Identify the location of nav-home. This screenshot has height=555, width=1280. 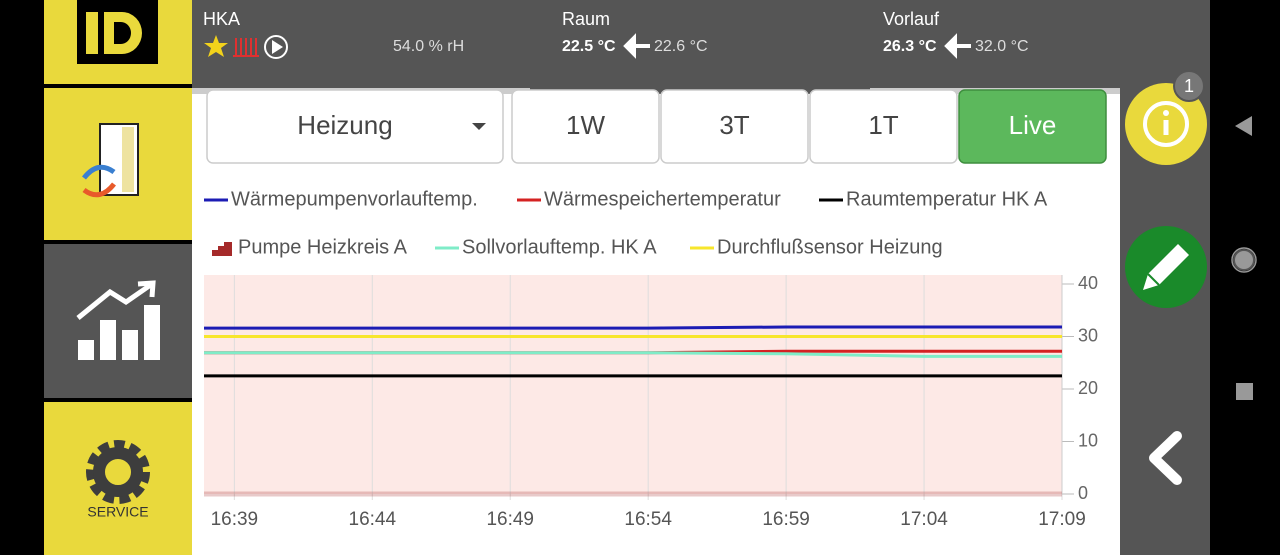
(1244, 260).